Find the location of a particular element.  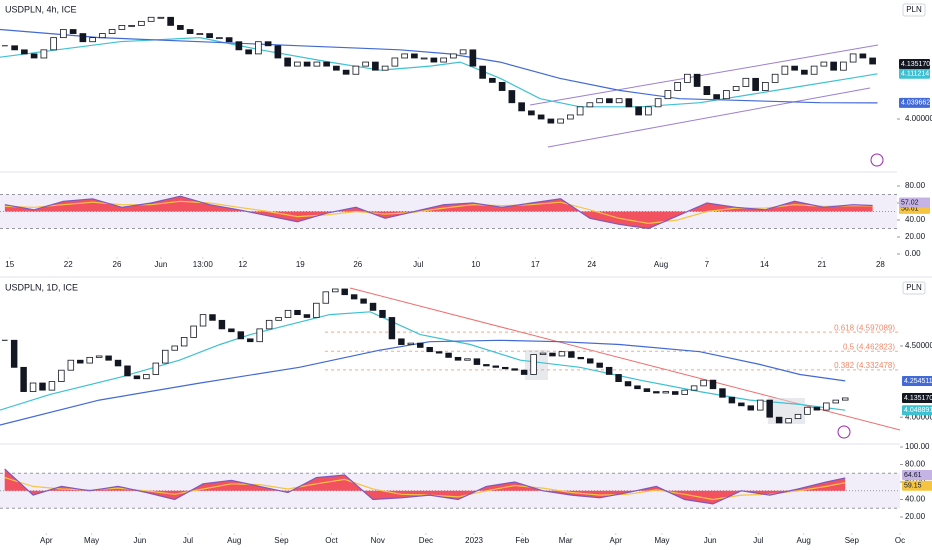

x-tick-label: Mar is located at coordinates (566, 540).